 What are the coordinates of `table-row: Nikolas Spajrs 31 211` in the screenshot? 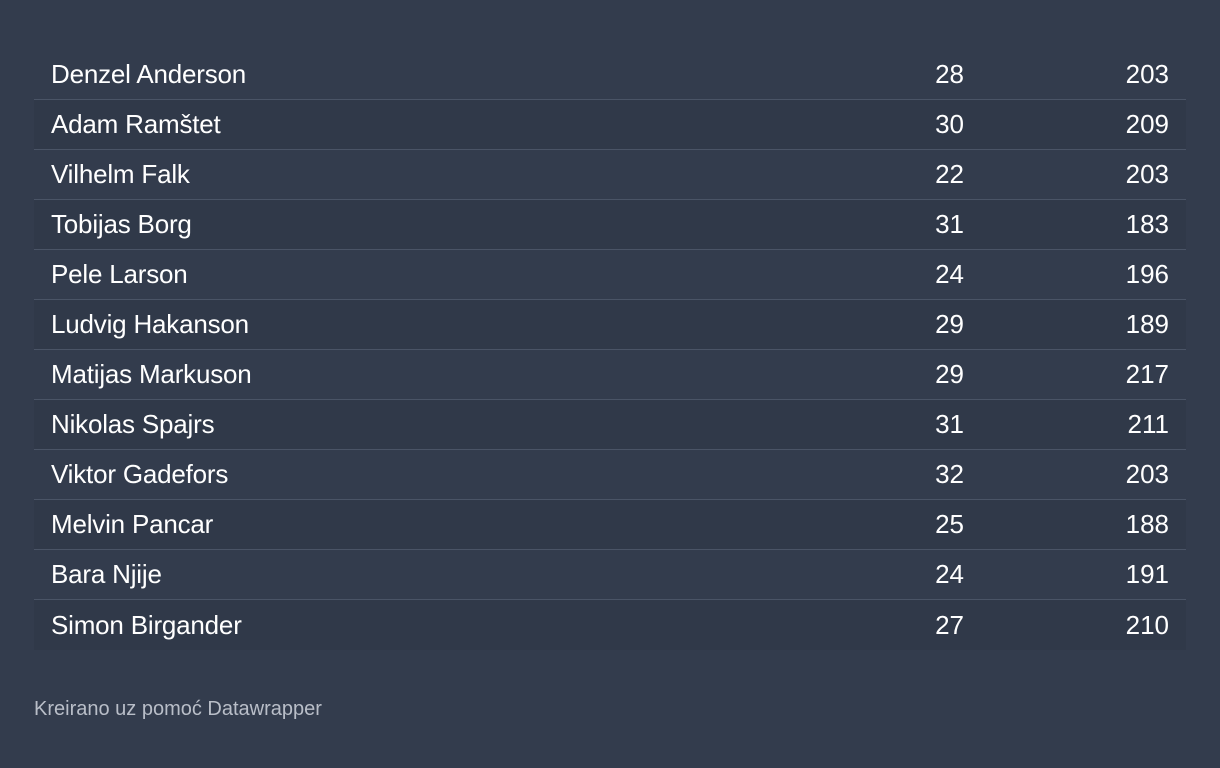 It's located at (610, 425).